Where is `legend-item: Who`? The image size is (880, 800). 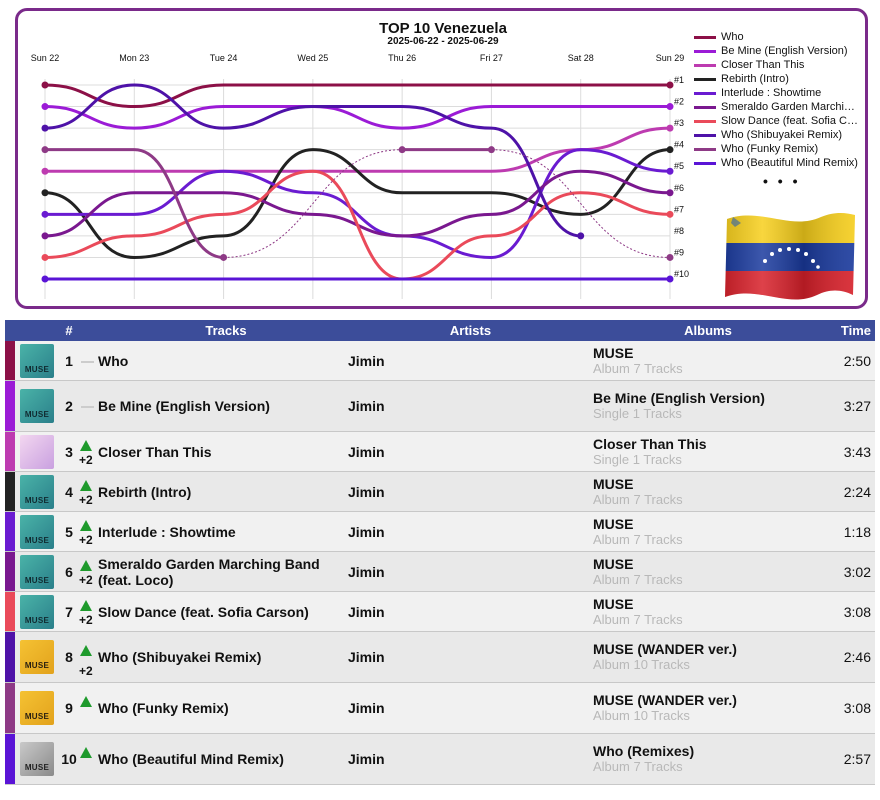 legend-item: Who is located at coordinates (778, 37).